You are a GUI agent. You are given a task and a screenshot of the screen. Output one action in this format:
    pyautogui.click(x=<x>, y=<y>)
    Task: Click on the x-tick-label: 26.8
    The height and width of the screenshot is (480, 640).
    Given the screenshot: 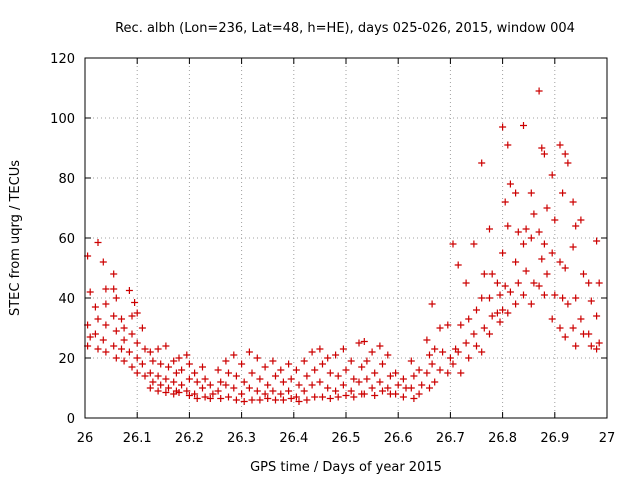 What is the action you would take?
    pyautogui.click(x=502, y=438)
    